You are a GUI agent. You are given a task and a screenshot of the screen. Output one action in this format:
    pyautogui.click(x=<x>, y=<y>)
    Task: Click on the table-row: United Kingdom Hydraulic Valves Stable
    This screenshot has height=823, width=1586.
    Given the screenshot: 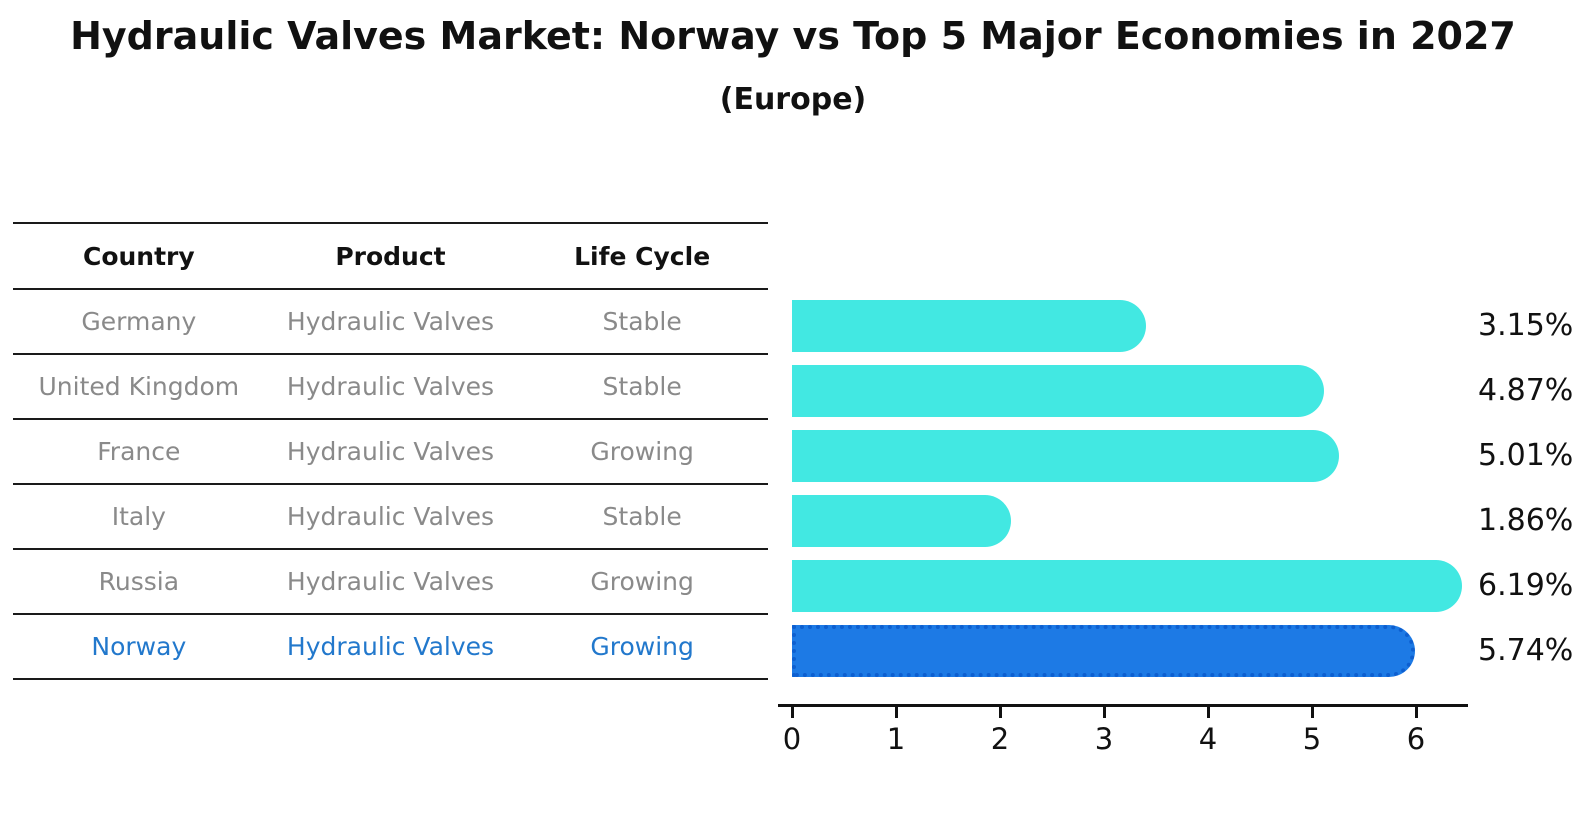 What is the action you would take?
    pyautogui.click(x=390, y=387)
    